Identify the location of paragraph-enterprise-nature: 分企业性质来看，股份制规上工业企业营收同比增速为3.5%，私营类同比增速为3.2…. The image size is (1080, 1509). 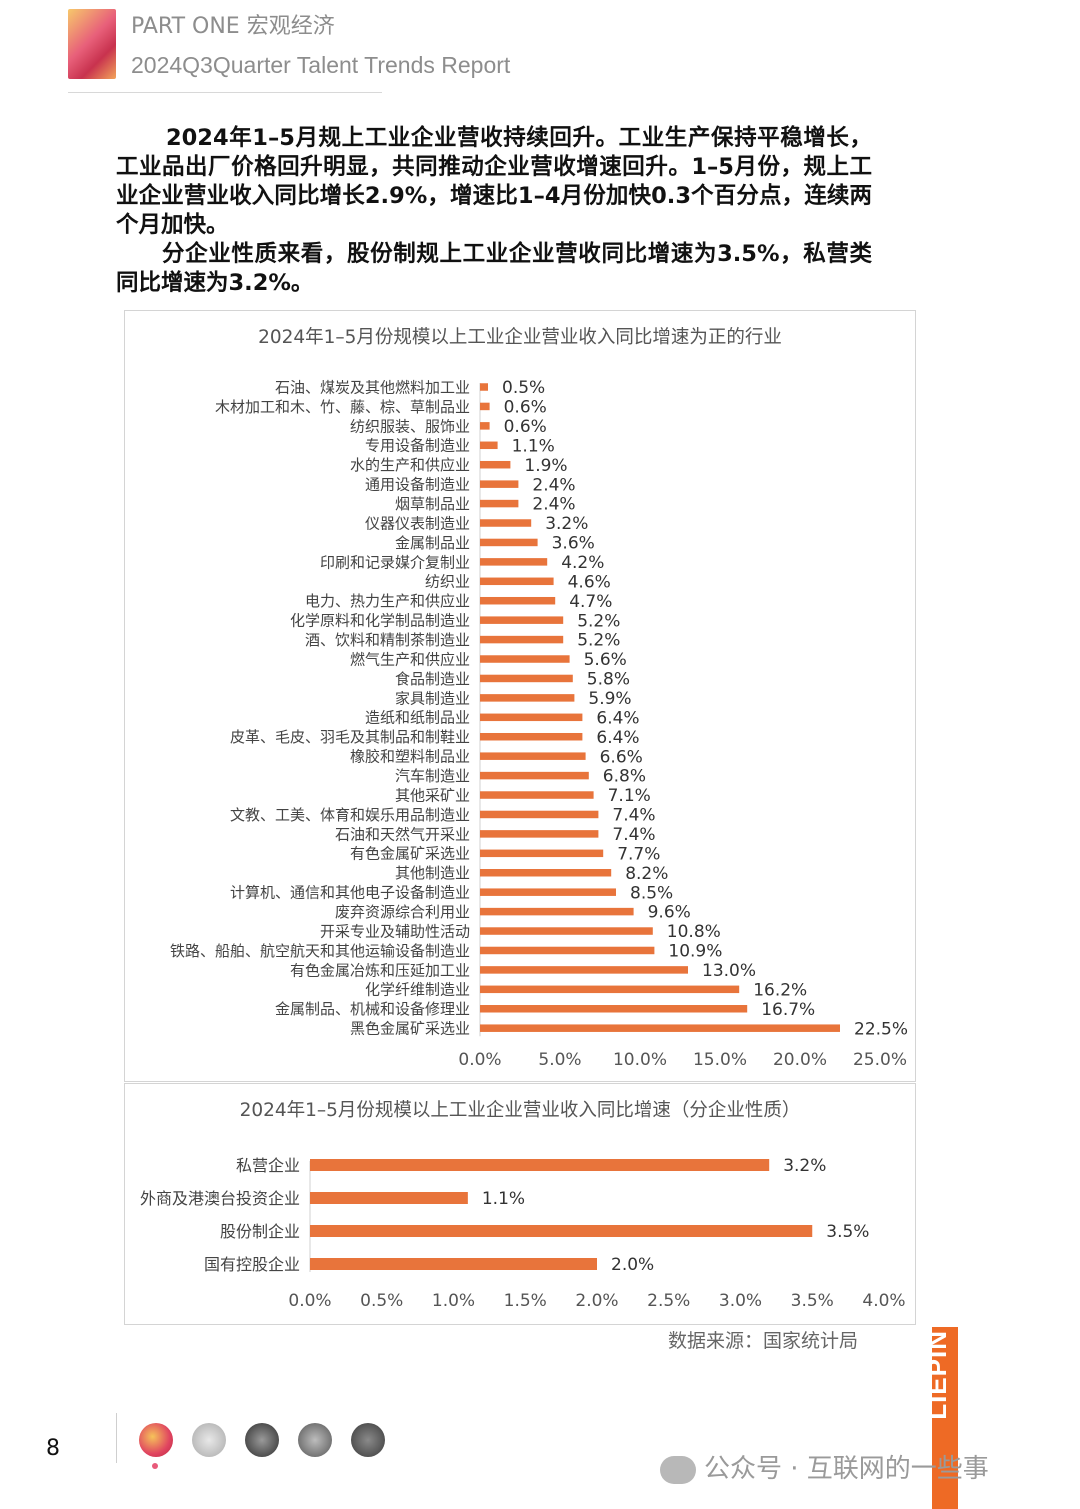
(494, 268).